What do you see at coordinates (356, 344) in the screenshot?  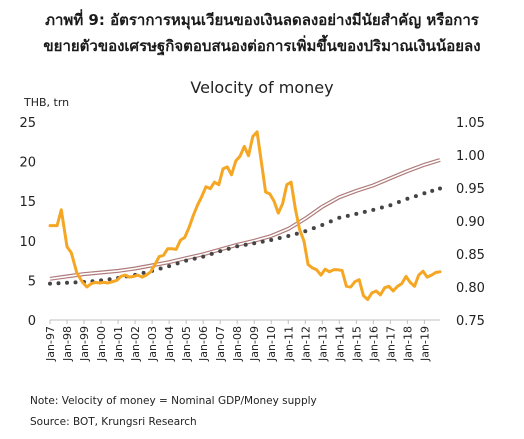 I see `x-tick-label: Jan-15` at bounding box center [356, 344].